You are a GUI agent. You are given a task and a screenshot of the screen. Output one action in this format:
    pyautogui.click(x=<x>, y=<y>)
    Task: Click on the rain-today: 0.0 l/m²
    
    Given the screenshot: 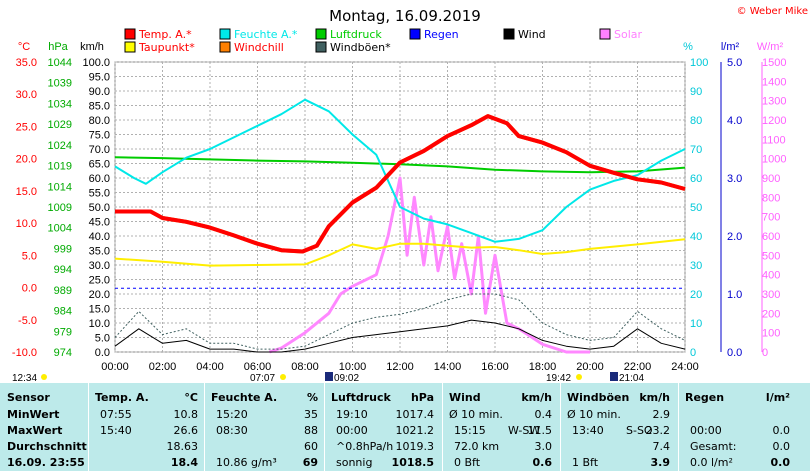 What is the action you would take?
    pyautogui.click(x=711, y=462)
    